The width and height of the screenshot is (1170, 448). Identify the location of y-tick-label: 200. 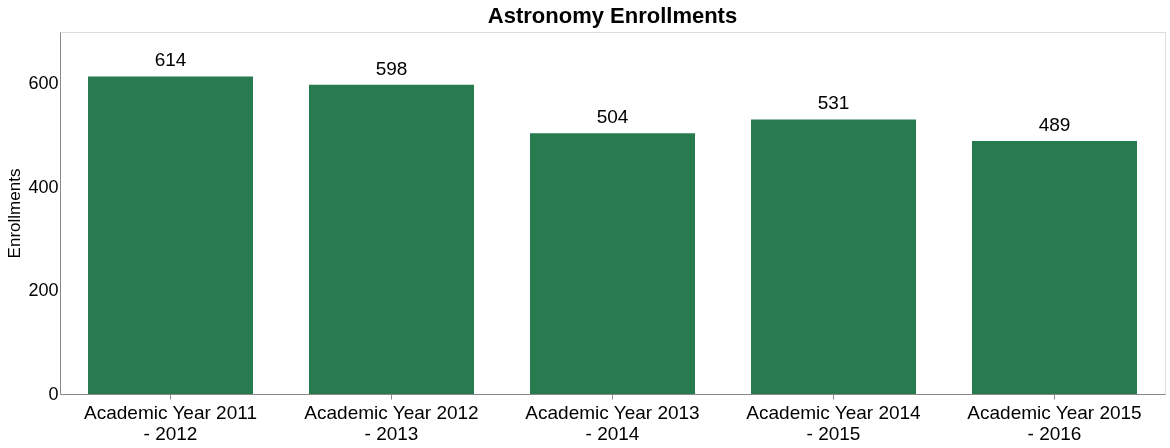
(43, 290).